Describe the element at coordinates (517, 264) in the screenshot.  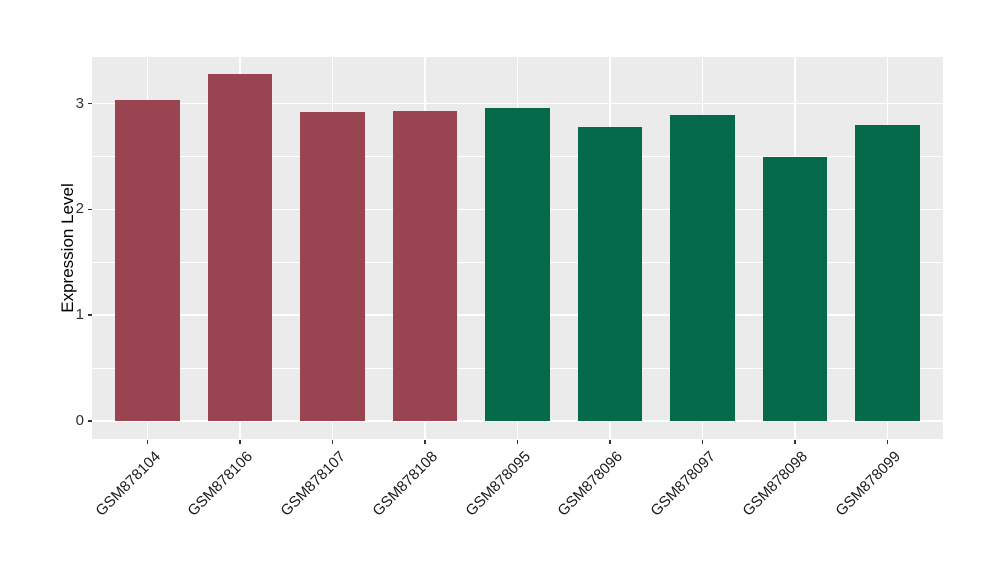
I see `bar-GSM878095` at that location.